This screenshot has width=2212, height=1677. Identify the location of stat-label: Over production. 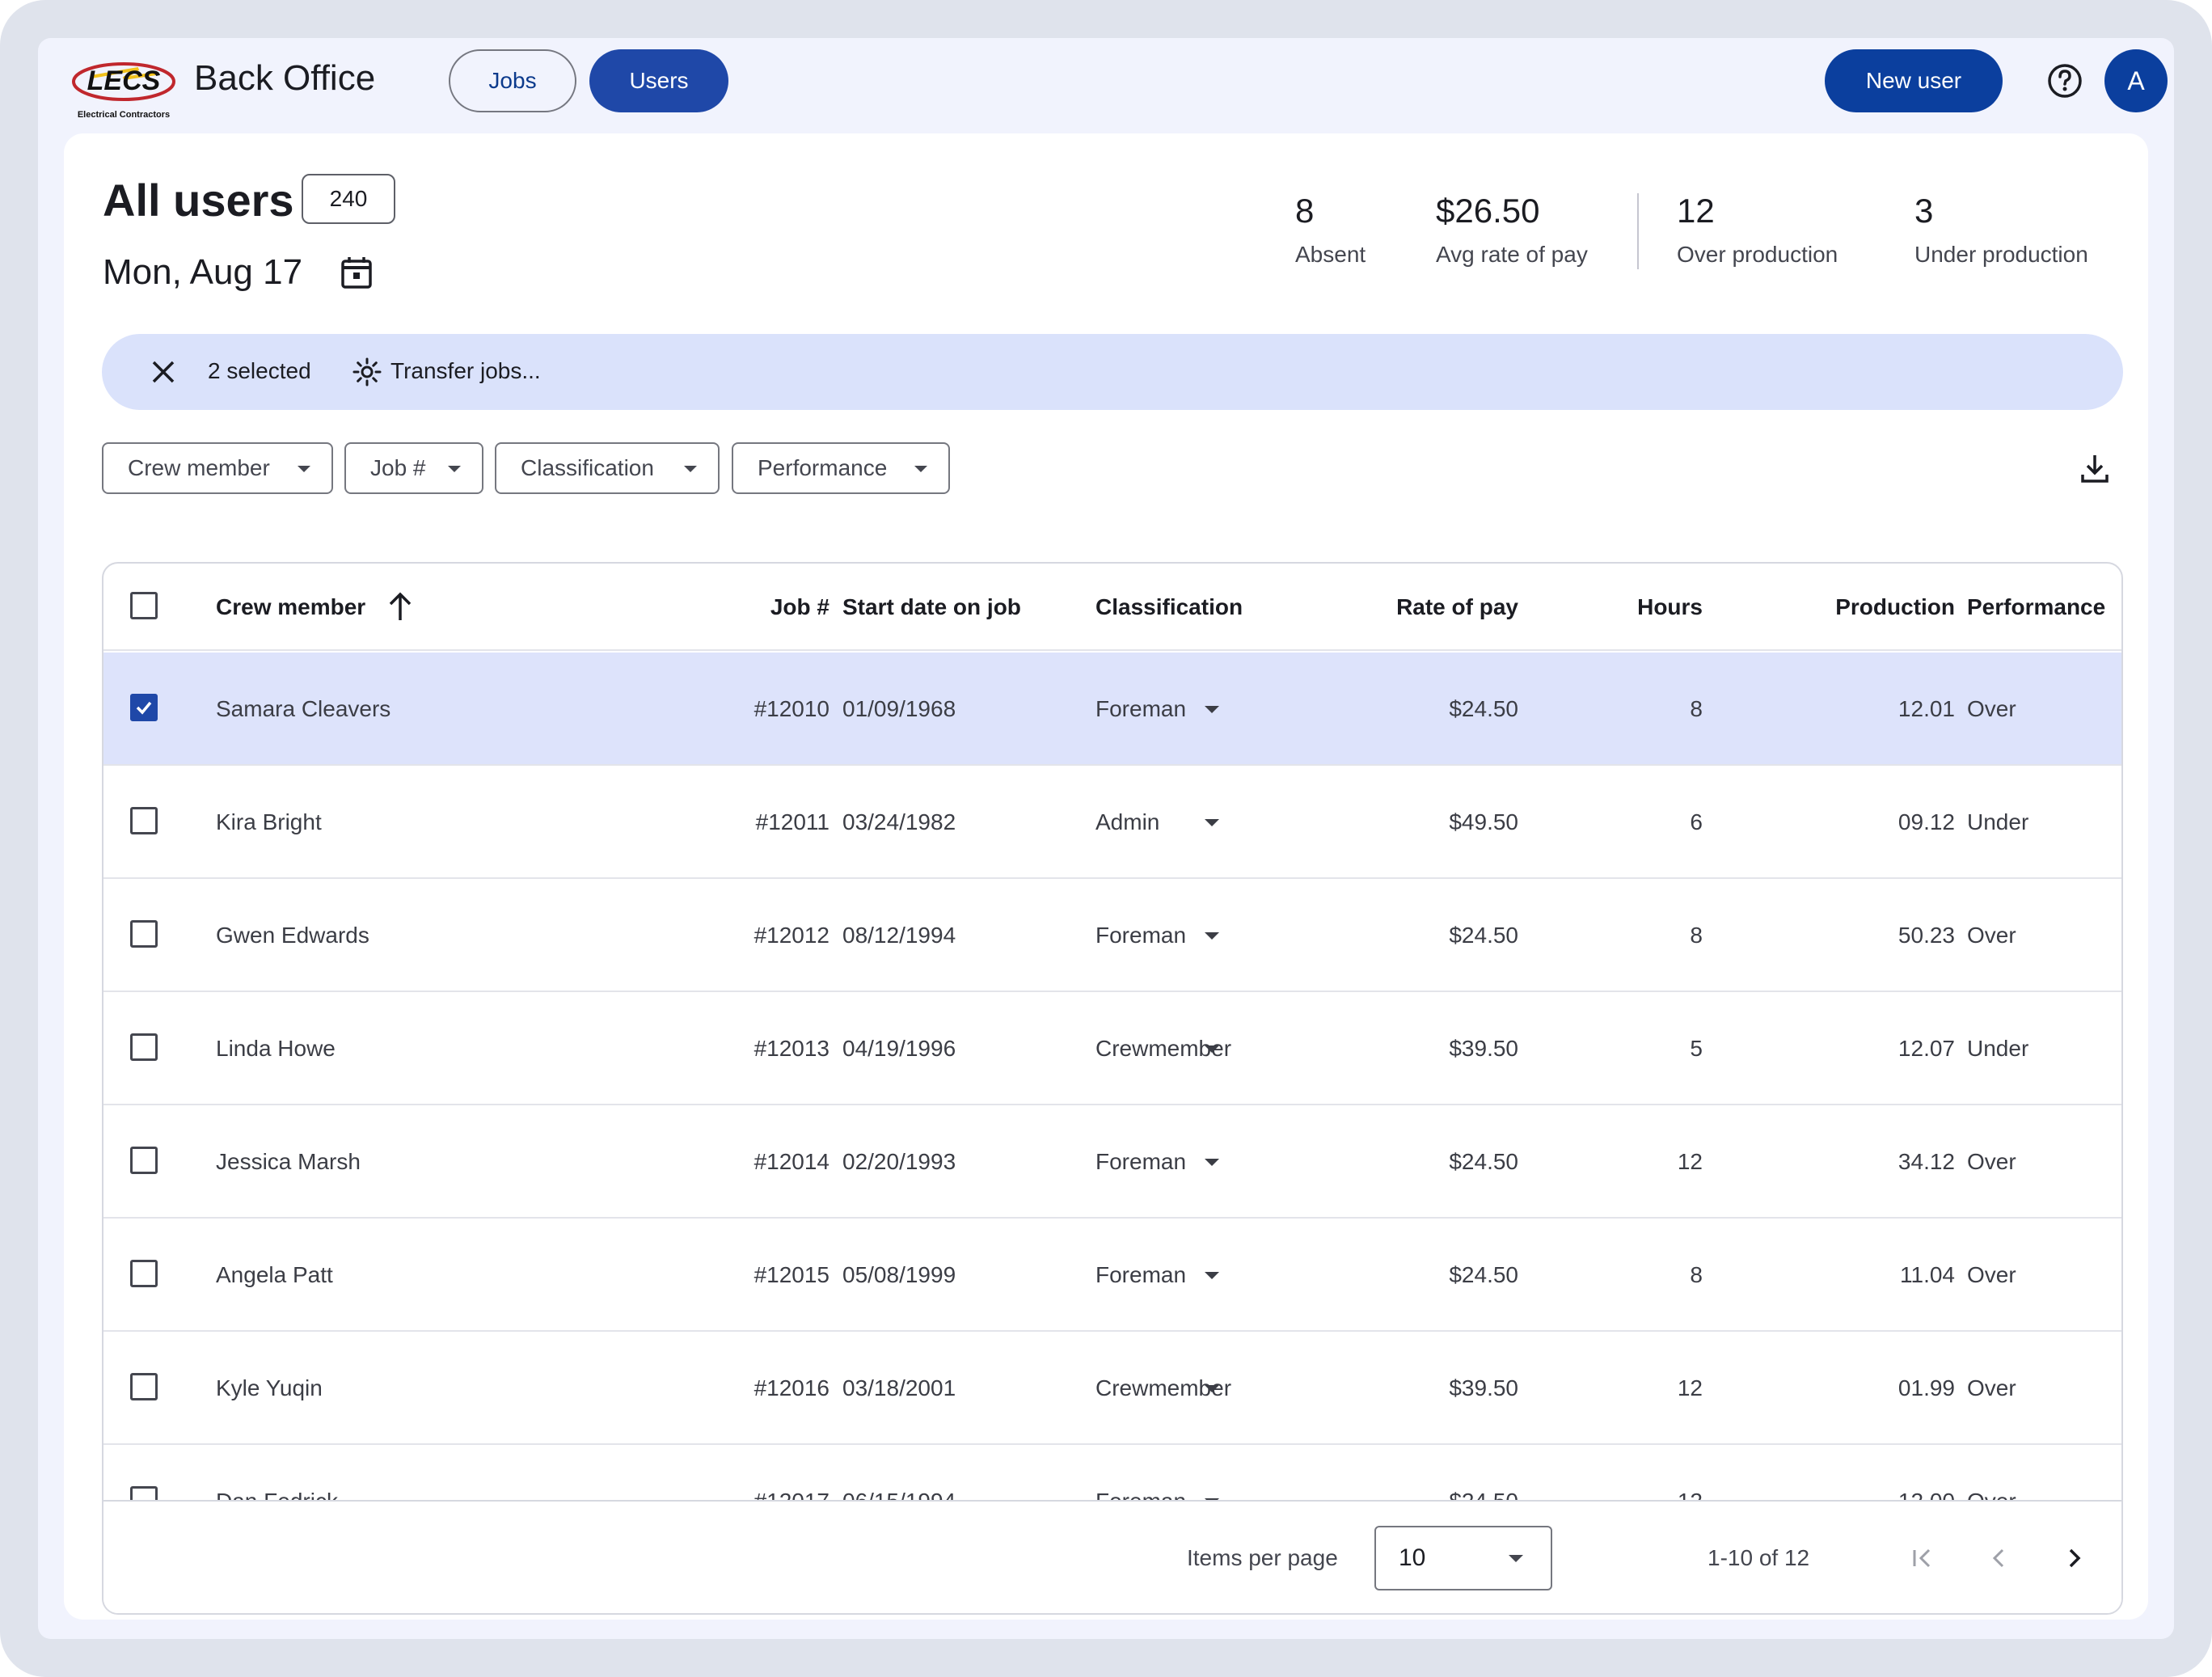
(1758, 254).